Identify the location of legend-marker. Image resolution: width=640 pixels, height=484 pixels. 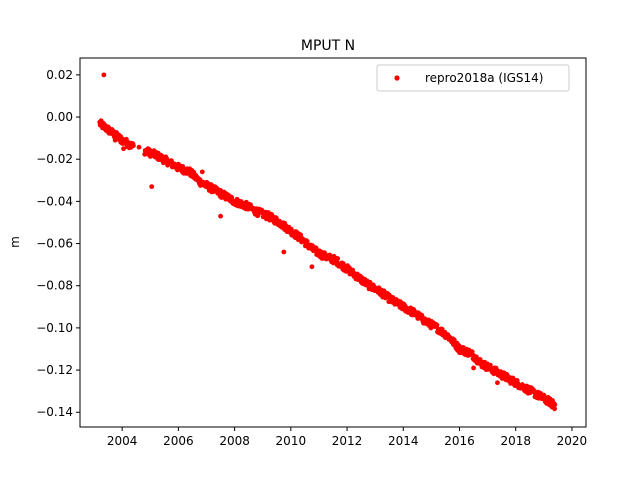
(397, 78).